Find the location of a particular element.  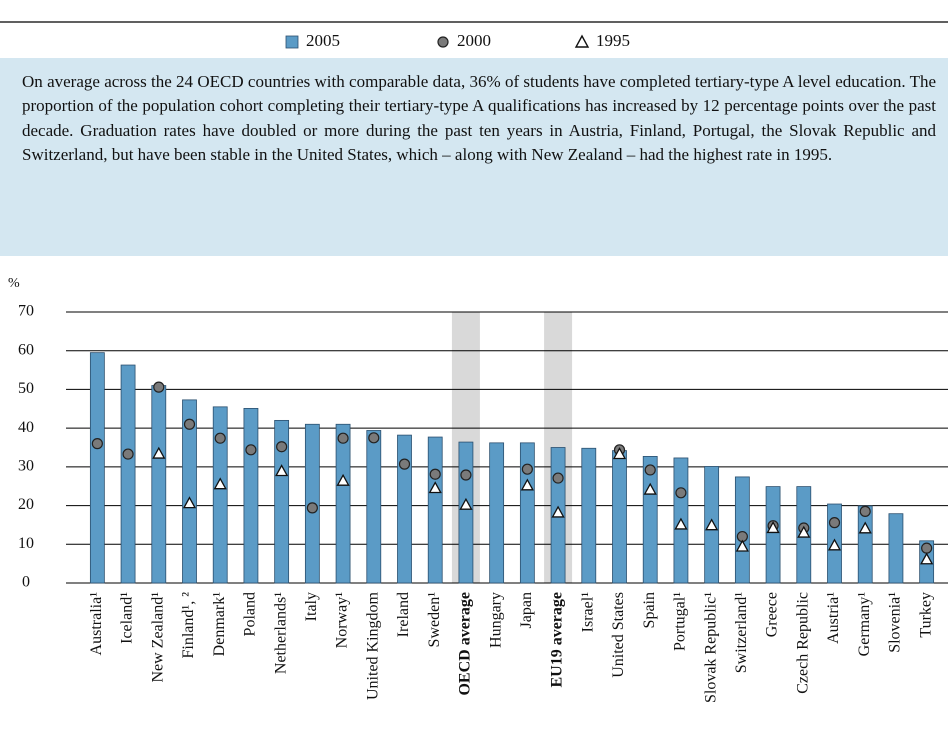

x-tick-label: OECD average is located at coordinates (465, 644).